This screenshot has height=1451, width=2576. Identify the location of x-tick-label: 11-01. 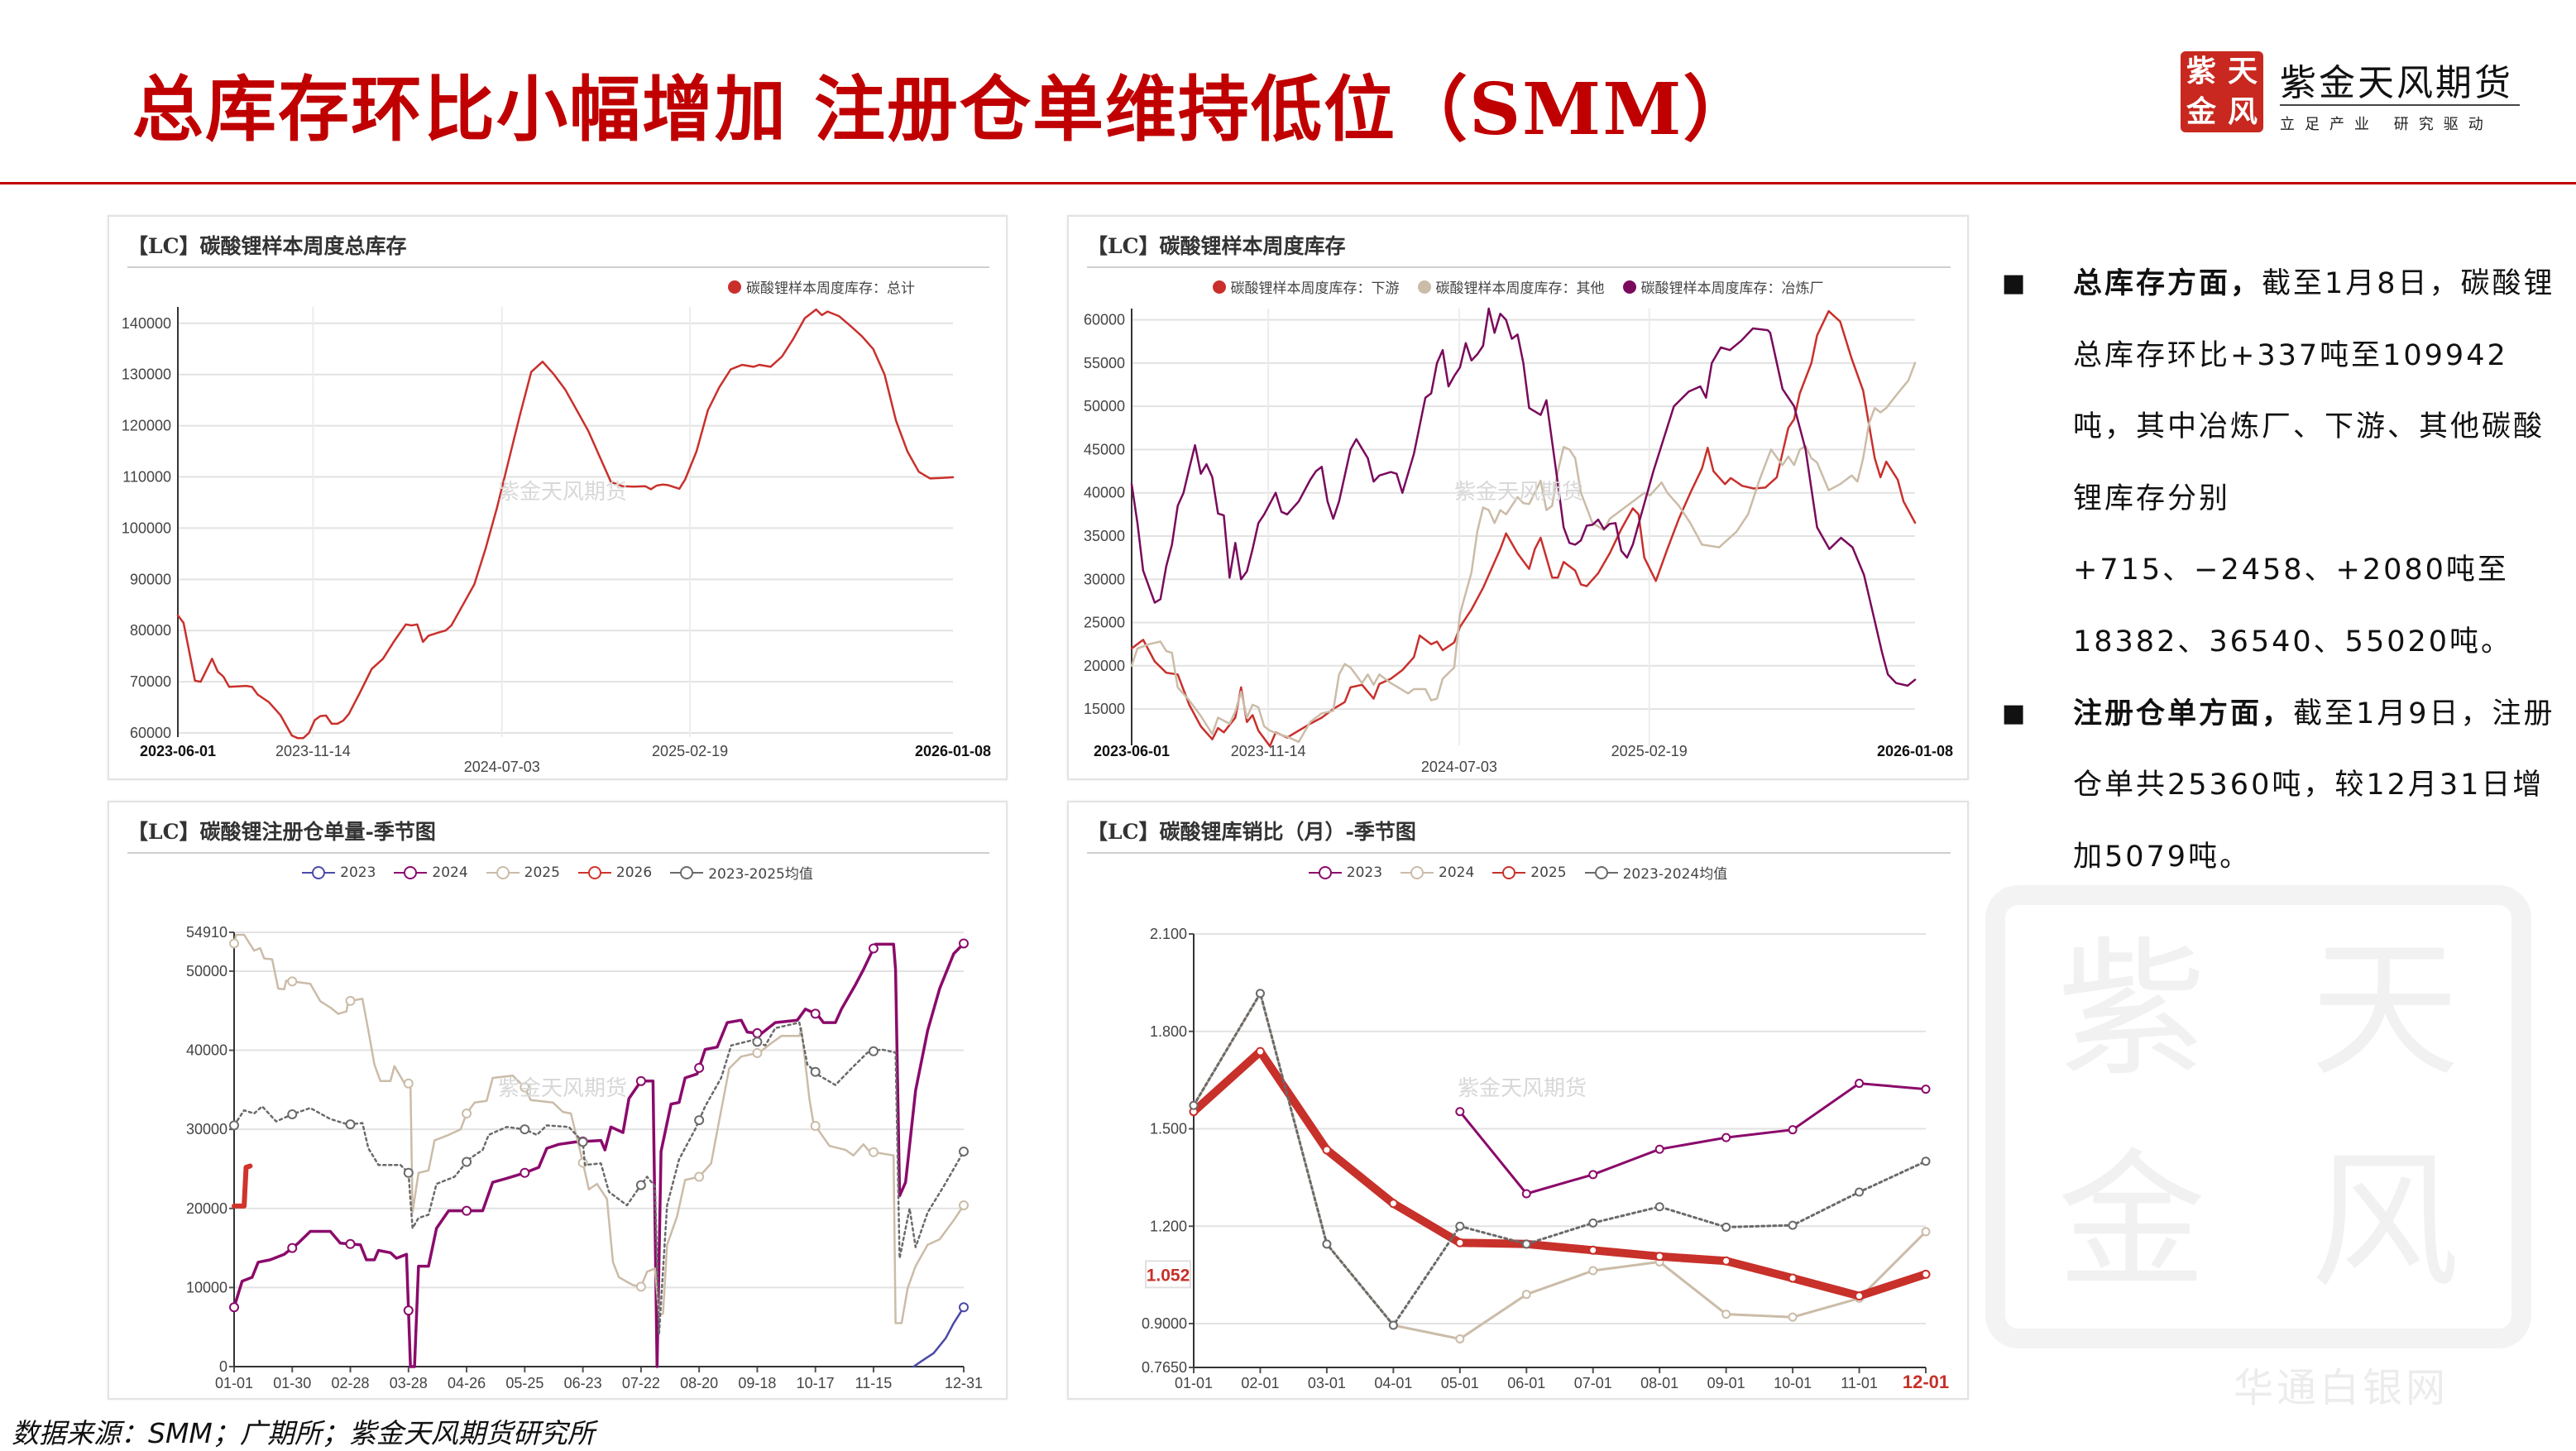
(1860, 1383).